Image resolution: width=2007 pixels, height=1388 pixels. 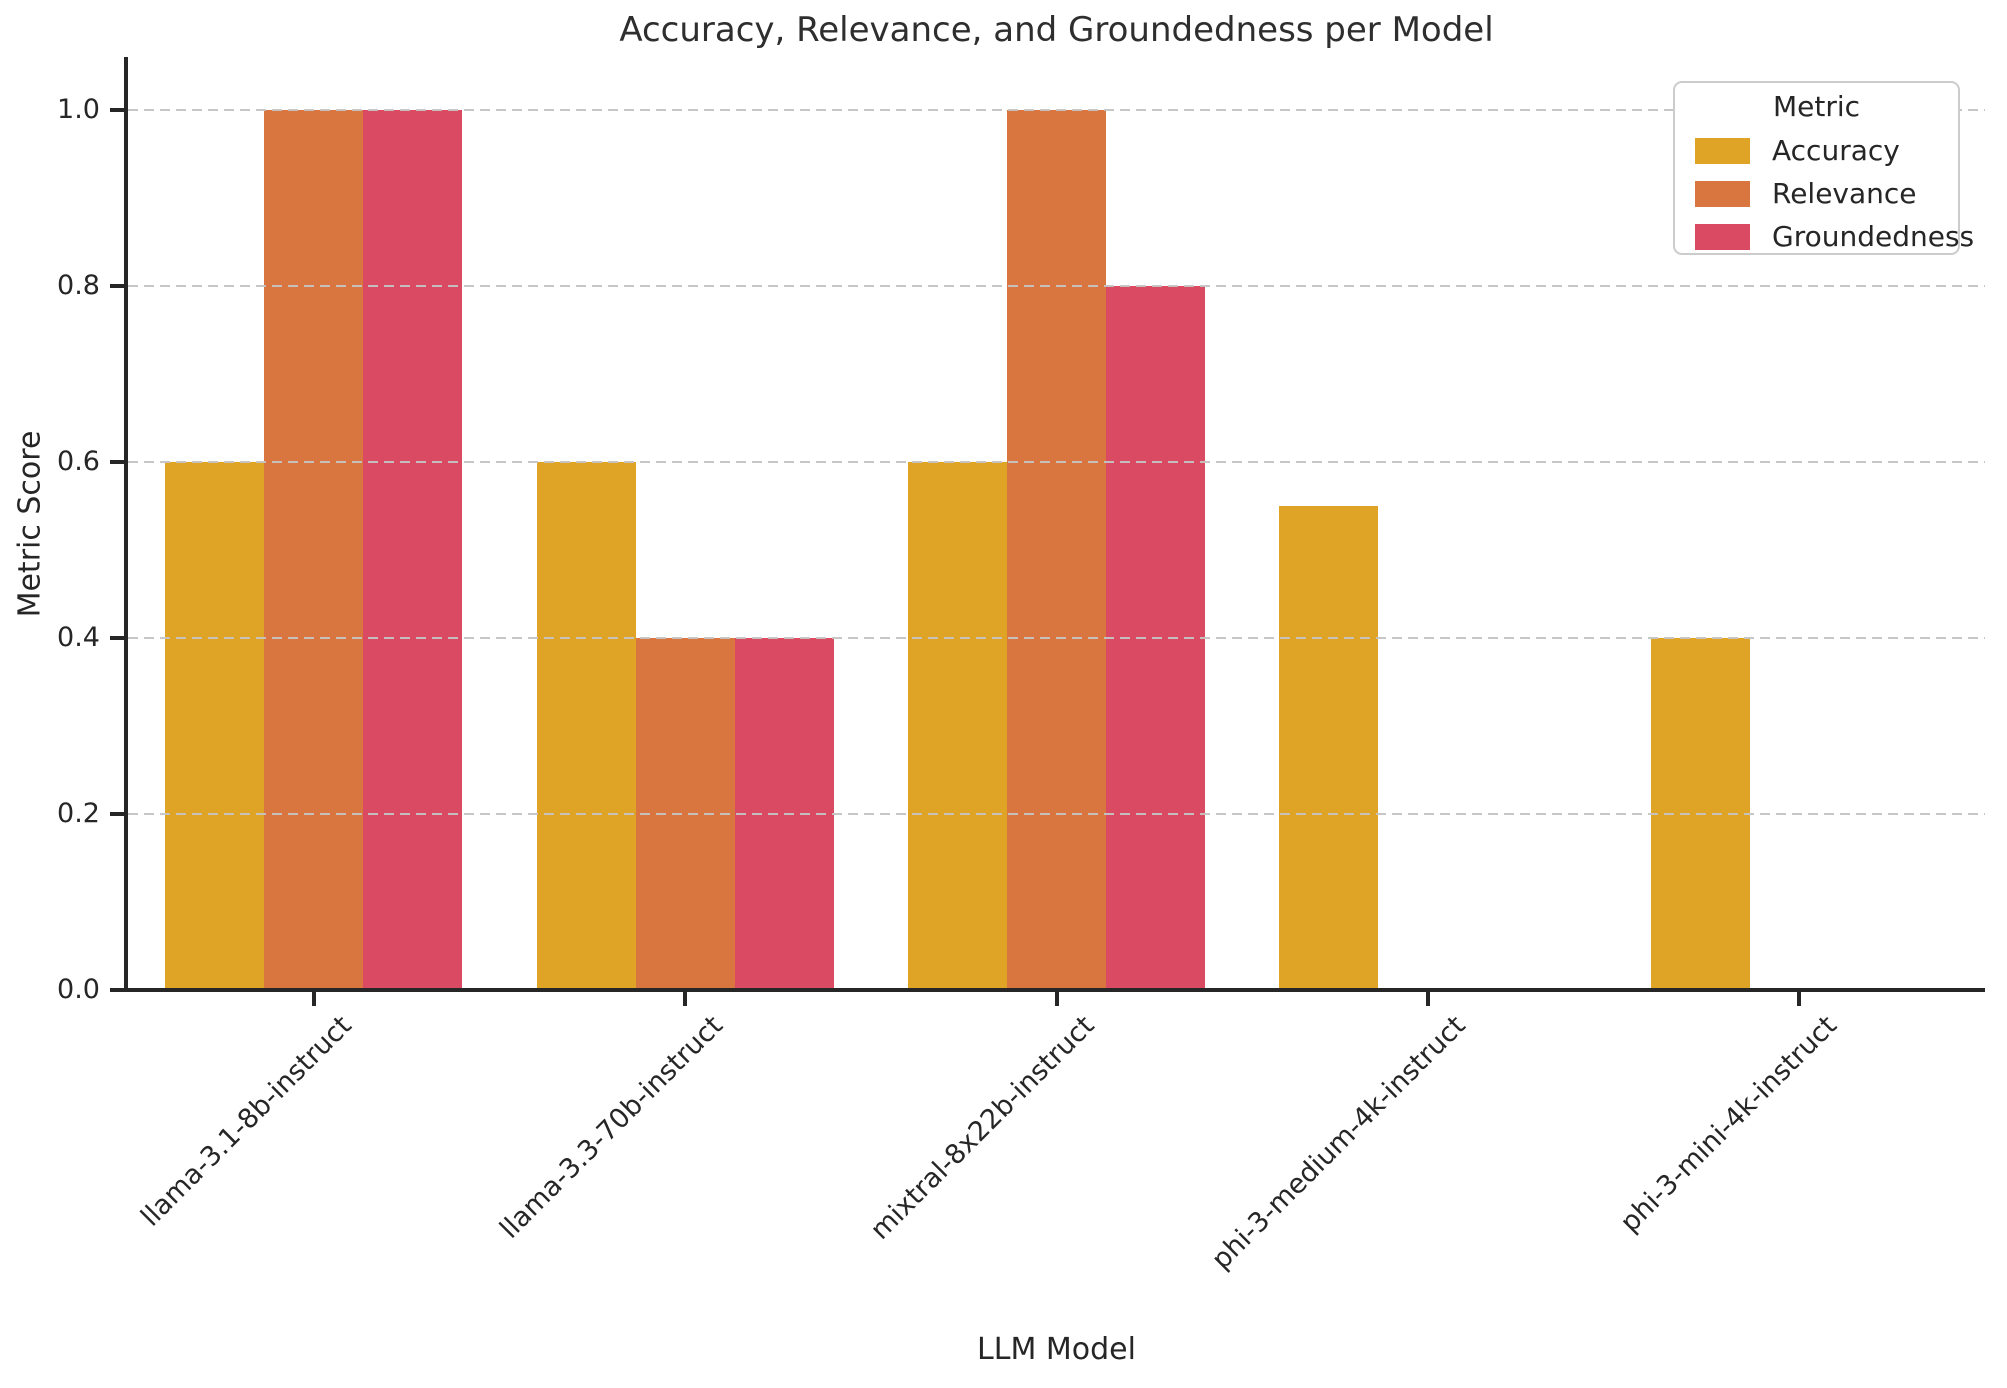 I want to click on legend-entries: Accuracy Relevance Groundedness, so click(x=1824, y=193).